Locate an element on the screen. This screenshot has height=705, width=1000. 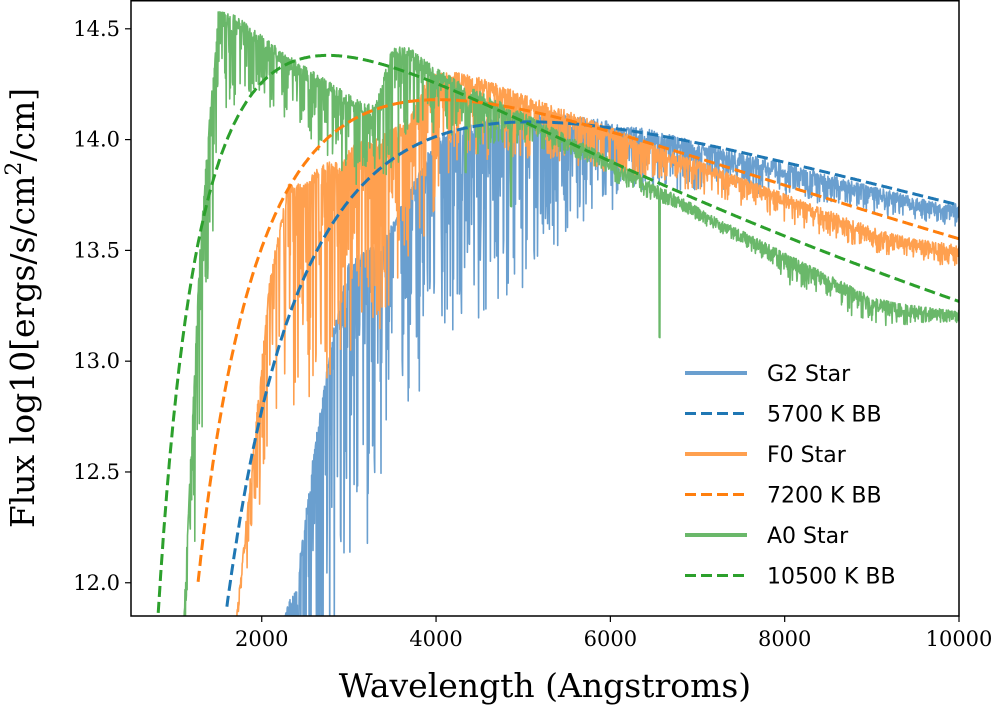
x-tick-label: 4000 is located at coordinates (435, 639).